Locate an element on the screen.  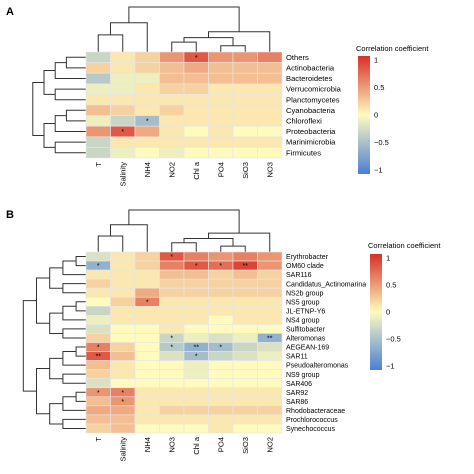
panel-b-legend-tick: −0.5 is located at coordinates (393, 339).